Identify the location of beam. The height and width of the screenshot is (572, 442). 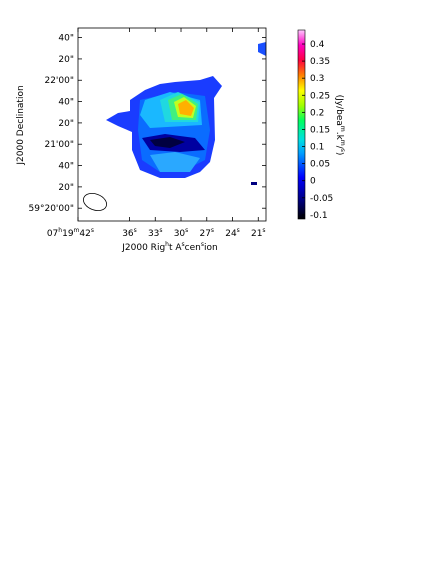
(95, 202).